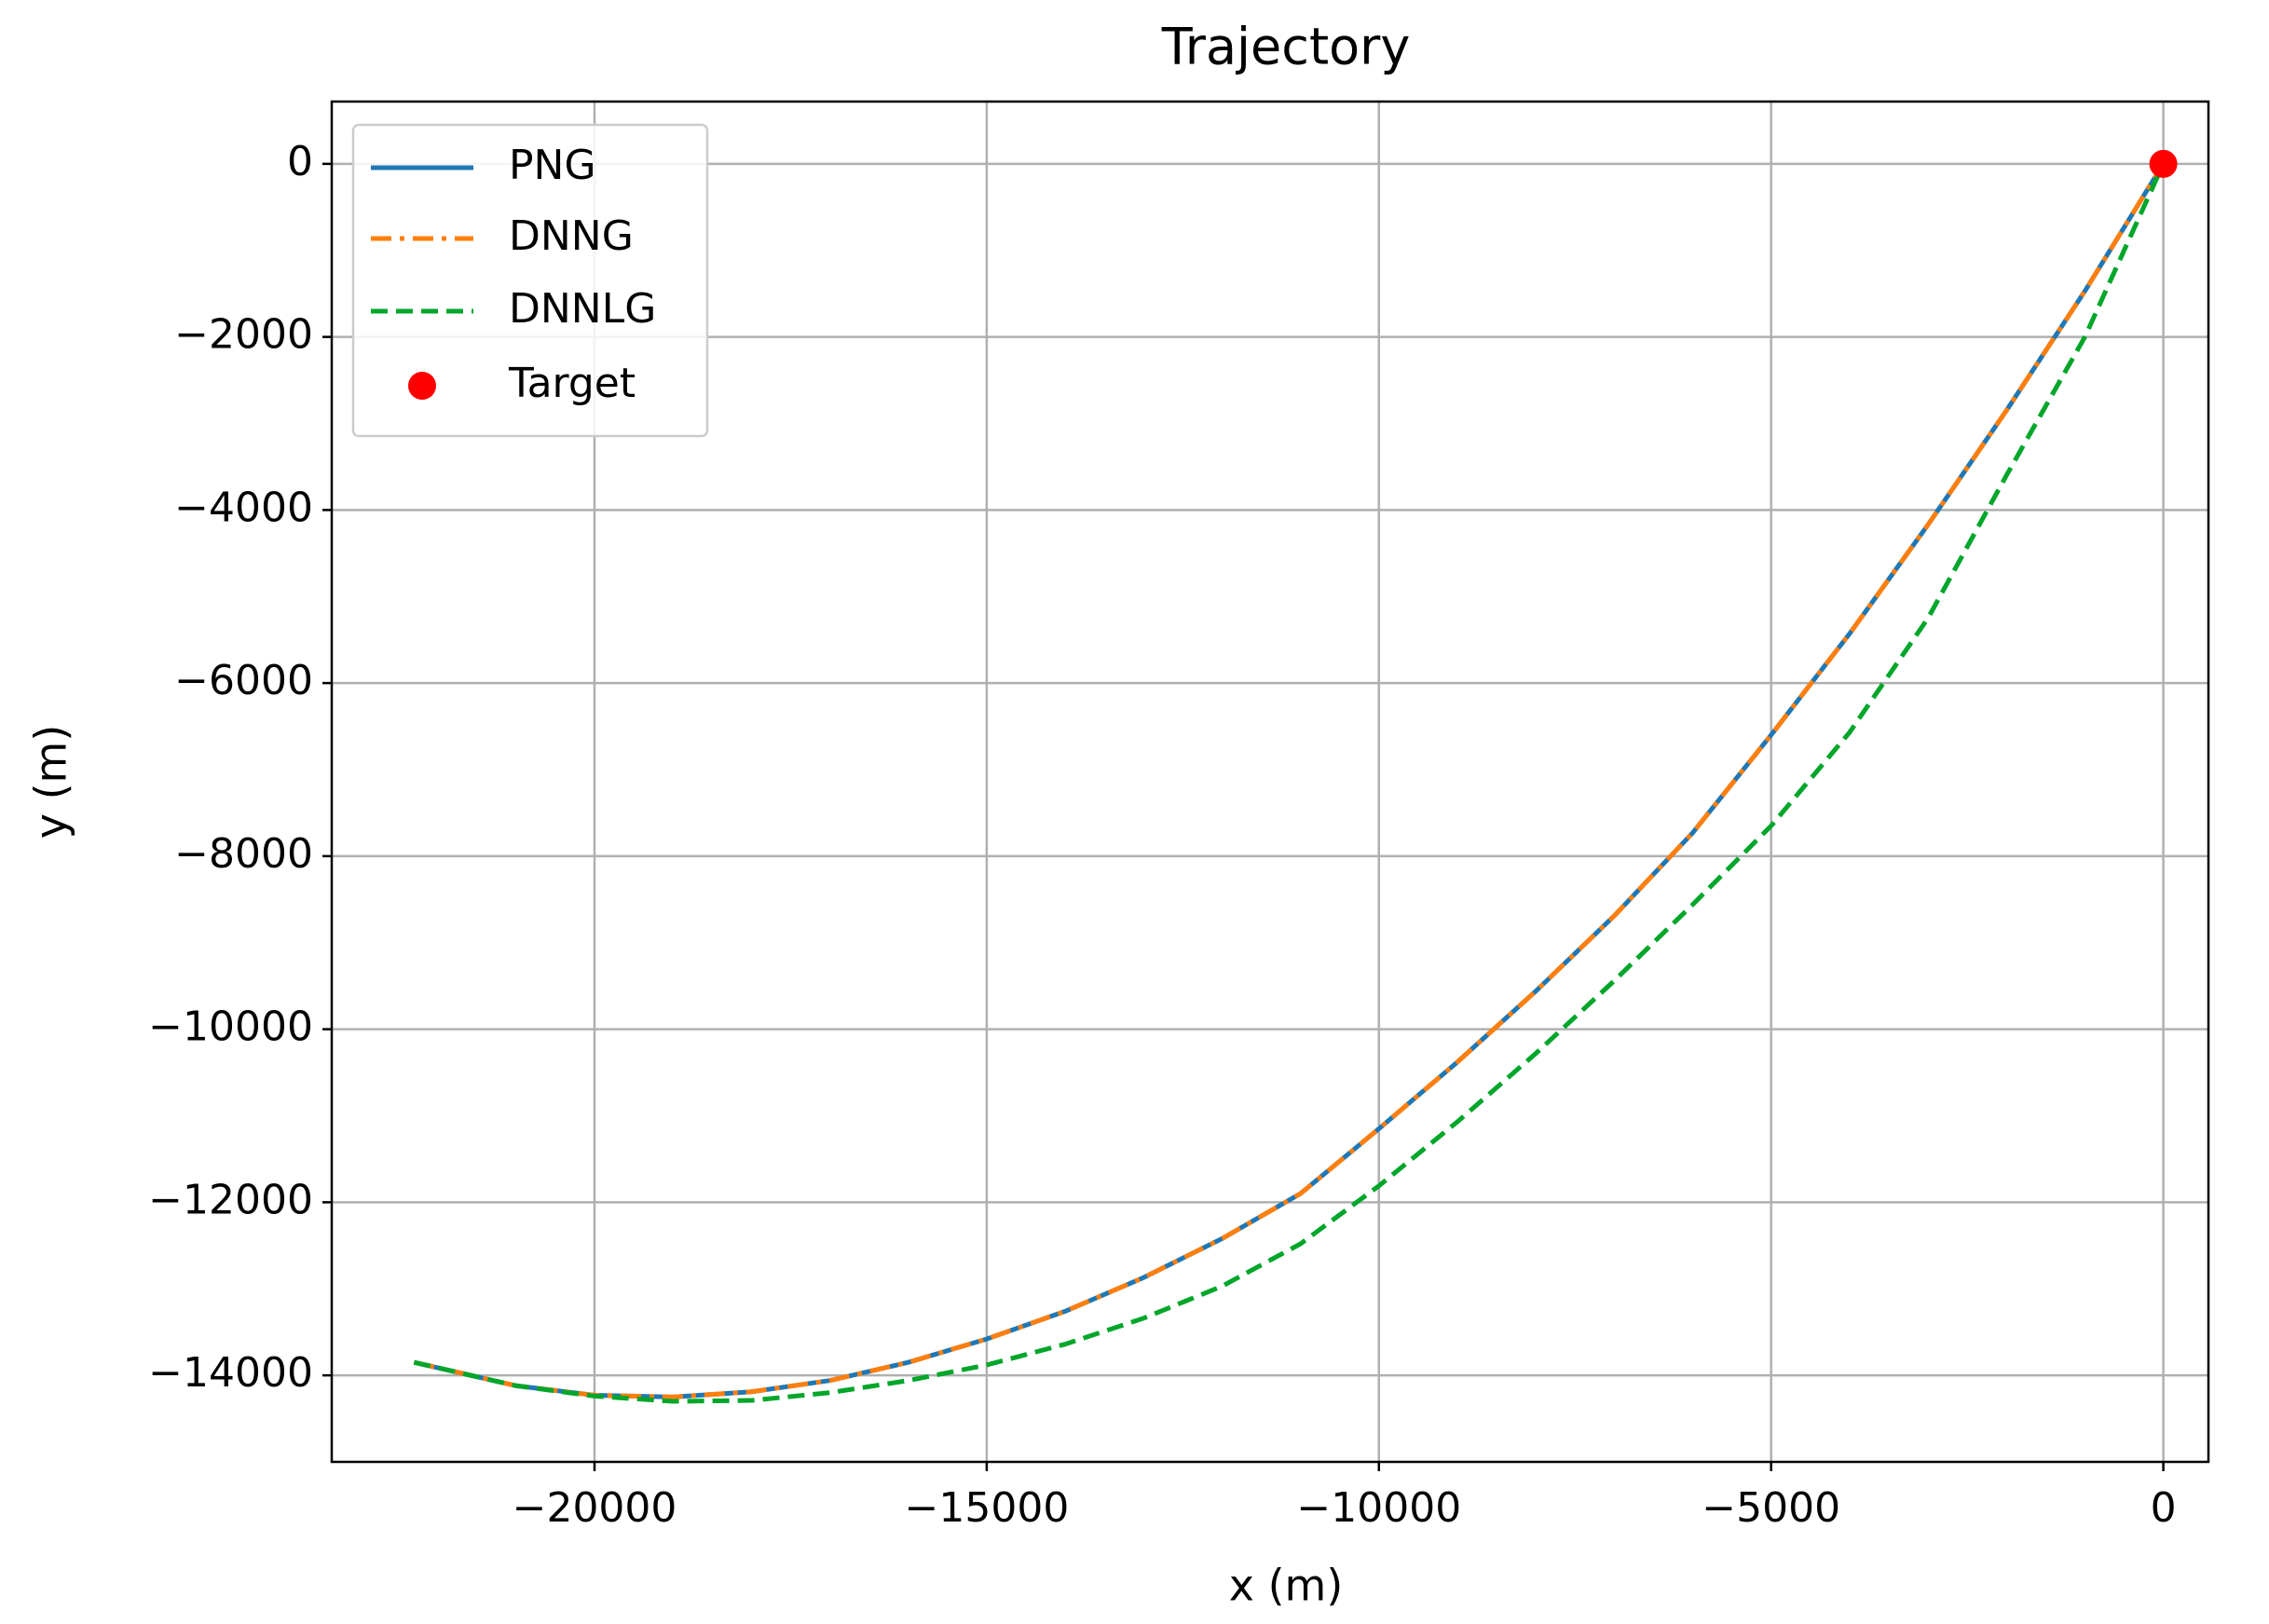  I want to click on legend-swatch, so click(422, 386).